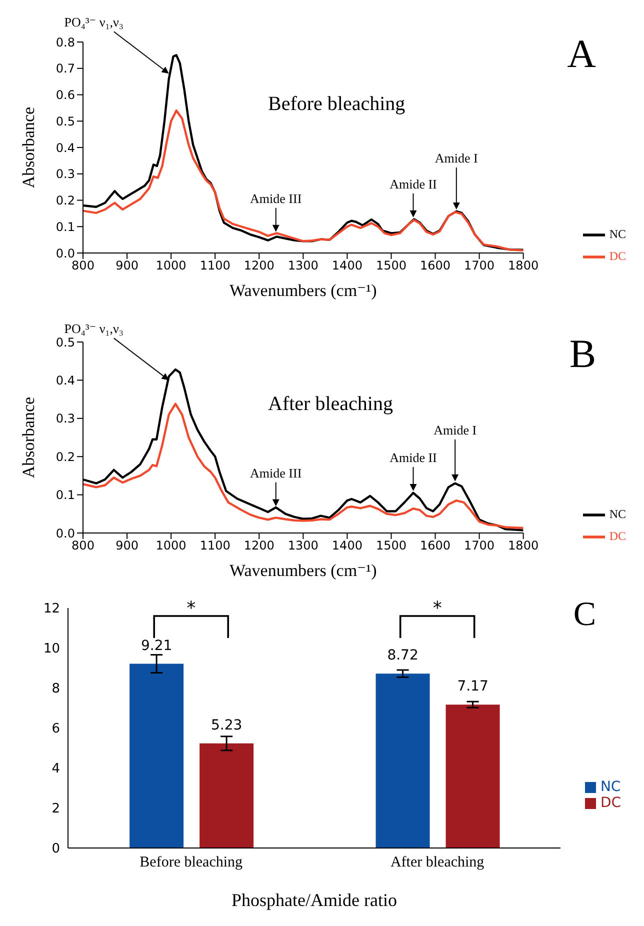  I want to click on text: B, so click(582, 353).